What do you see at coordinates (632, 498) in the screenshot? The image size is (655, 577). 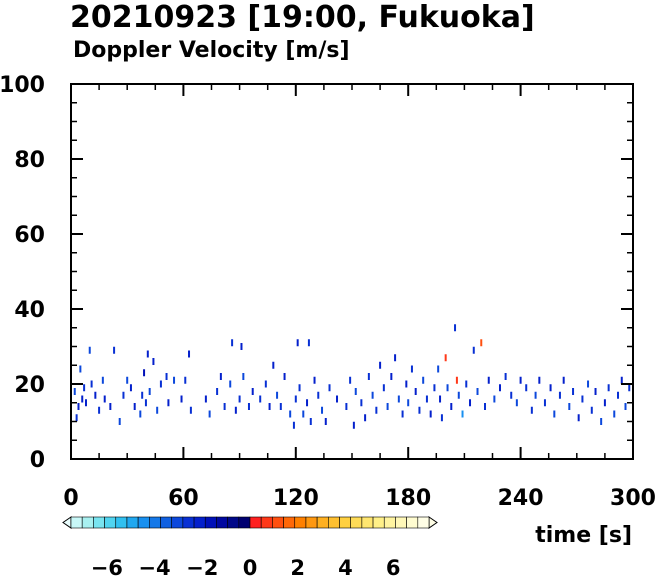 I see `x-tick-label-5: 300` at bounding box center [632, 498].